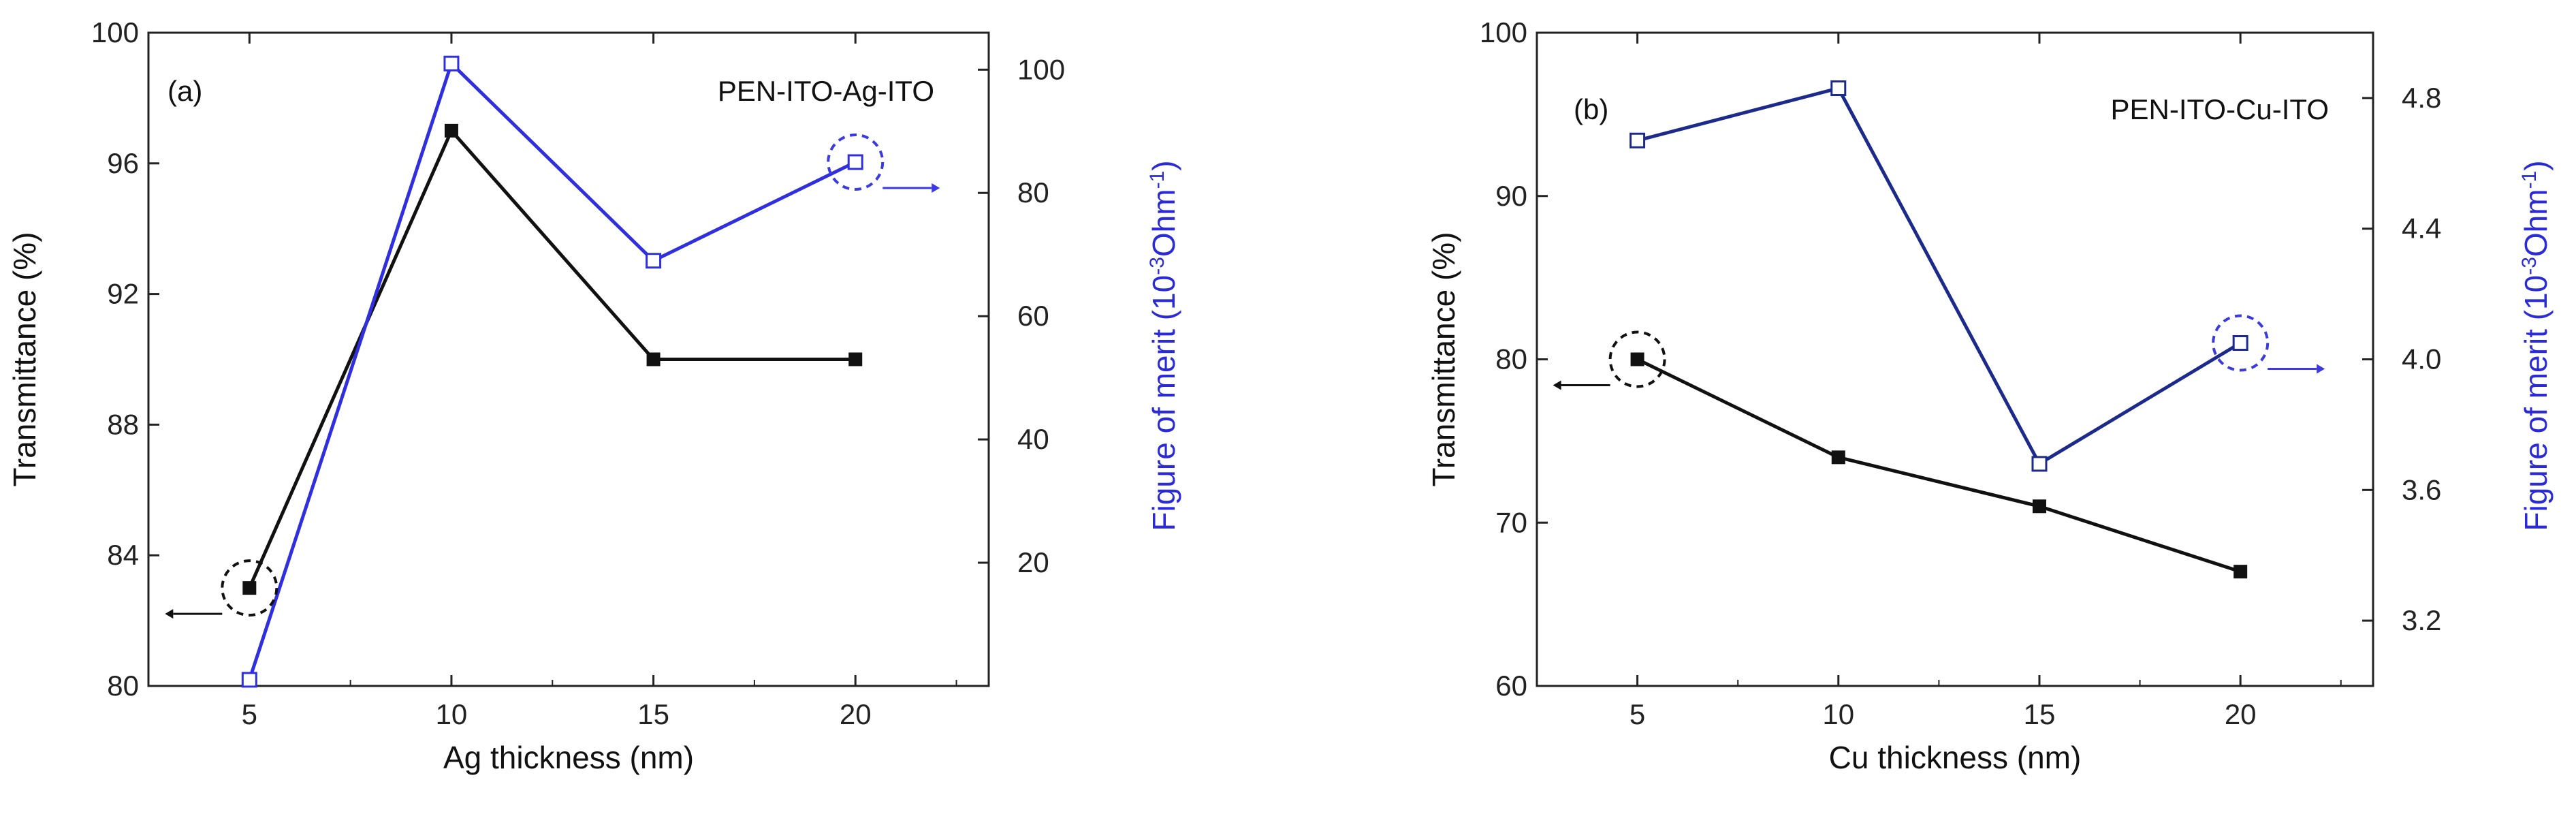  Describe the element at coordinates (568, 757) in the screenshot. I see `x-axis-title: Ag thickness (nm)` at that location.